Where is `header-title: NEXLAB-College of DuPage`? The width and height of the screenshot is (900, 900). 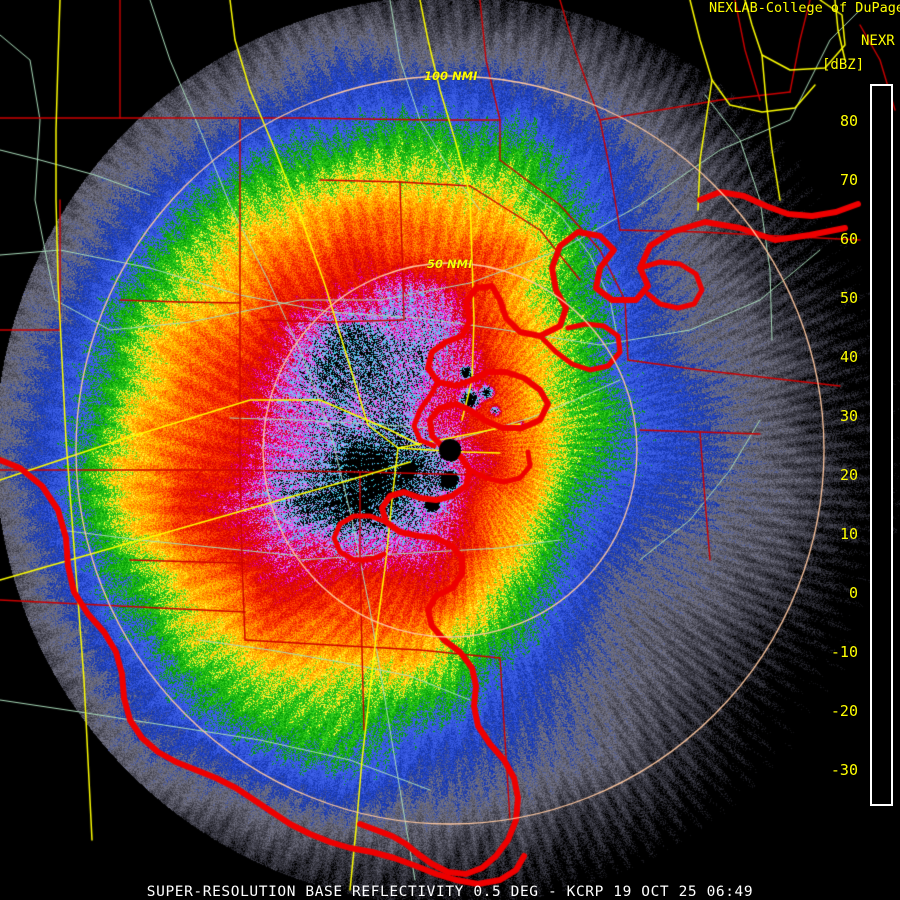
header-title: NEXLAB-College of DuPage is located at coordinates (804, 8).